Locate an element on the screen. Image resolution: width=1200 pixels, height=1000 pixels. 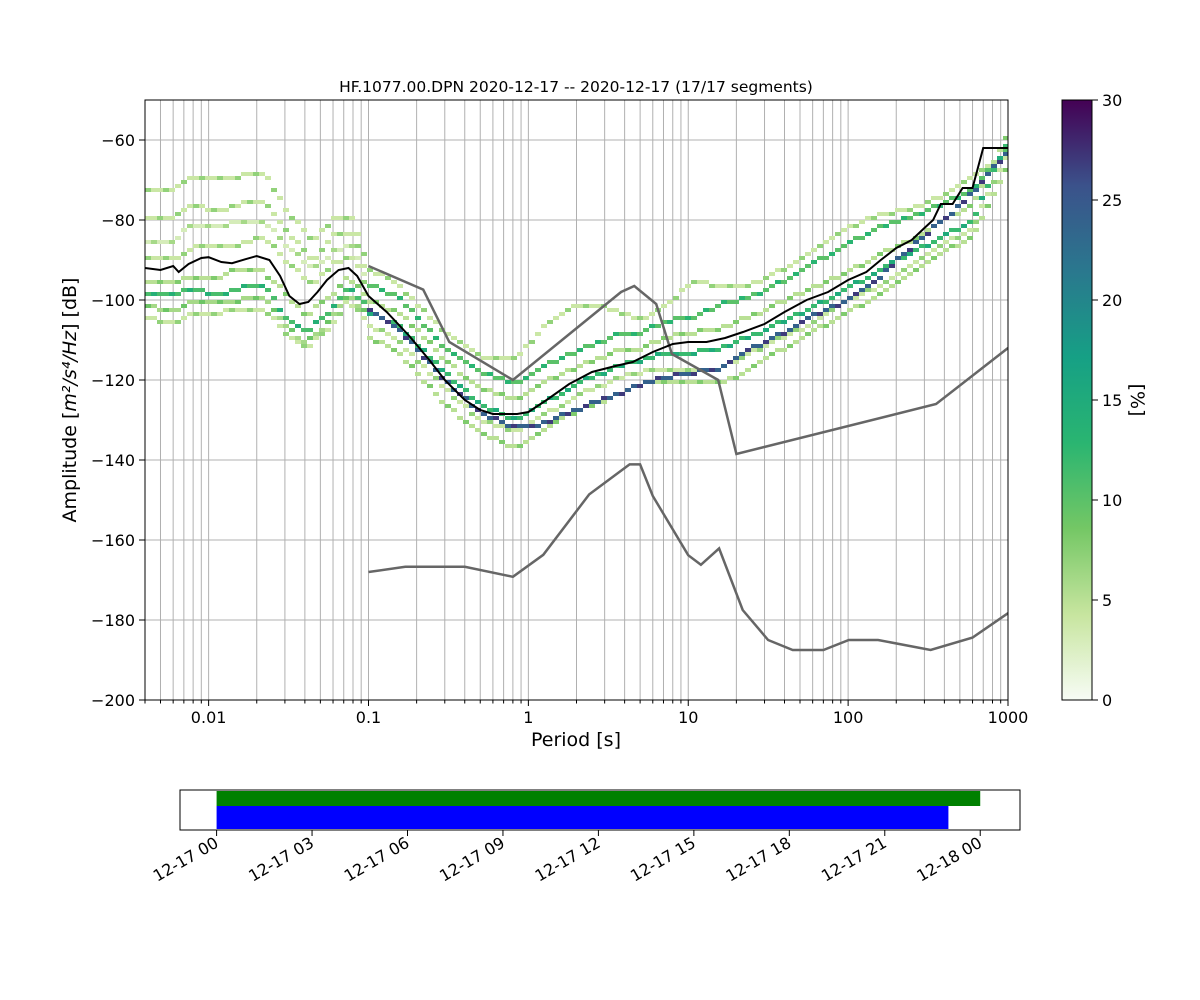
timeline-tick-label: 12-17 00 is located at coordinates (186, 859).